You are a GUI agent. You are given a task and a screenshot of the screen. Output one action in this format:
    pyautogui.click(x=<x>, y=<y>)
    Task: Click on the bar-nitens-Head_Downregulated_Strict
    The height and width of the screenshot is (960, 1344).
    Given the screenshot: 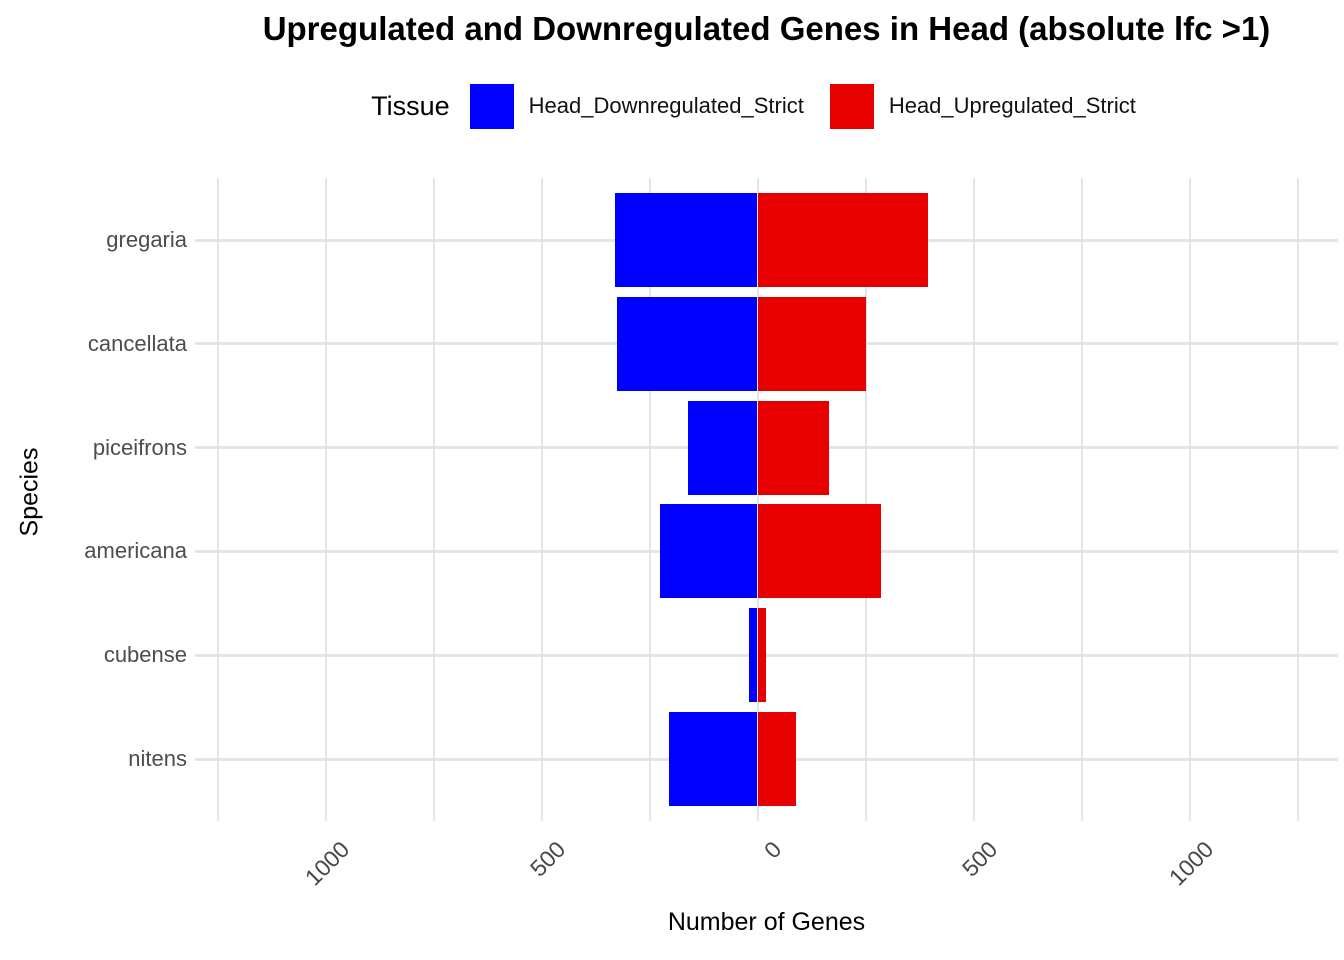 What is the action you would take?
    pyautogui.click(x=713, y=759)
    